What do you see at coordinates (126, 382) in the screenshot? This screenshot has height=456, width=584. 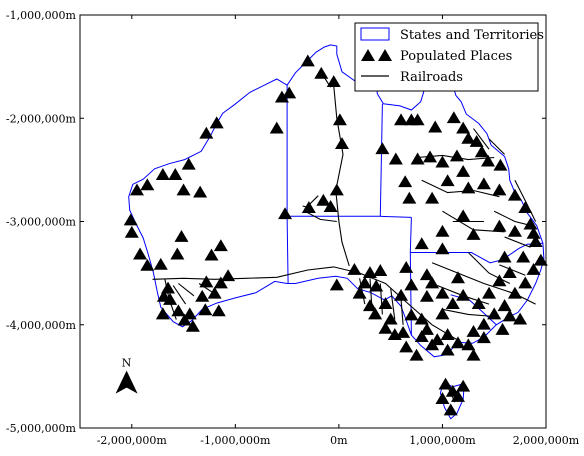 I see `north-arrow-icon` at bounding box center [126, 382].